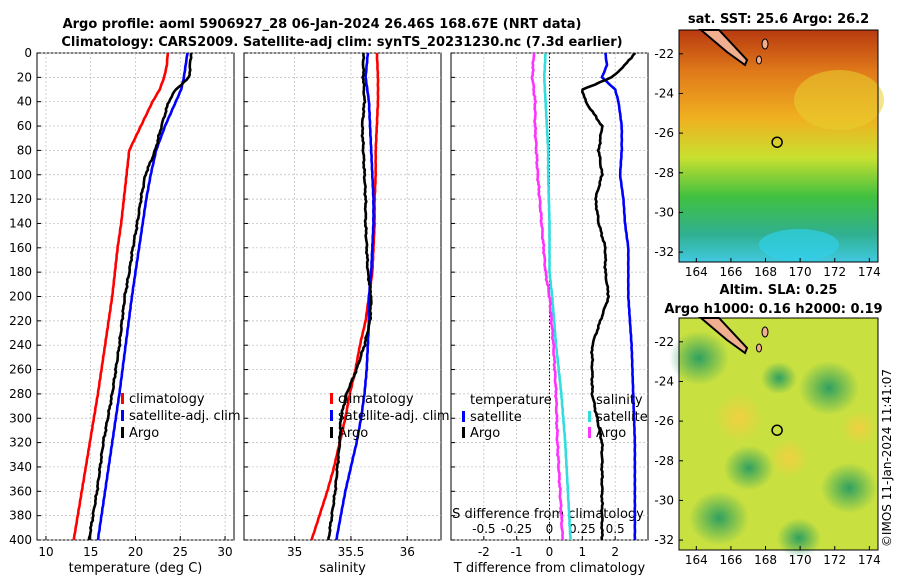 Image resolution: width=900 pixels, height=580 pixels. What do you see at coordinates (394, 416) in the screenshot?
I see `salinity-legend-label: satellite-adj. clim` at bounding box center [394, 416].